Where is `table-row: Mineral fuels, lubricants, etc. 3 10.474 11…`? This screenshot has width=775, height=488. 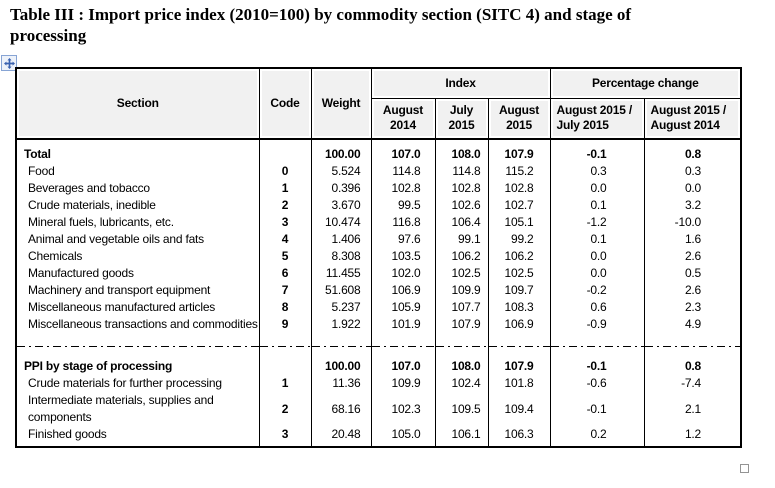 table-row: Mineral fuels, lubricants, etc. 3 10.474 11… is located at coordinates (378, 222).